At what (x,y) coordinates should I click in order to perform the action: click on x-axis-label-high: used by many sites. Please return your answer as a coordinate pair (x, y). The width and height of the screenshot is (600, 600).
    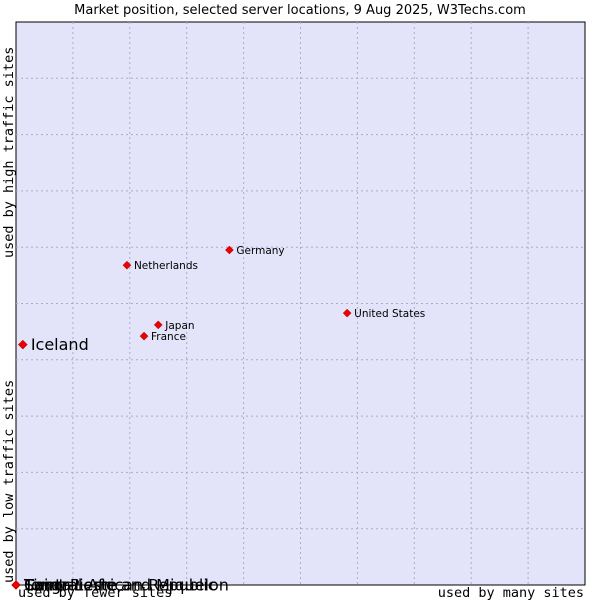
    Looking at the image, I should click on (511, 592).